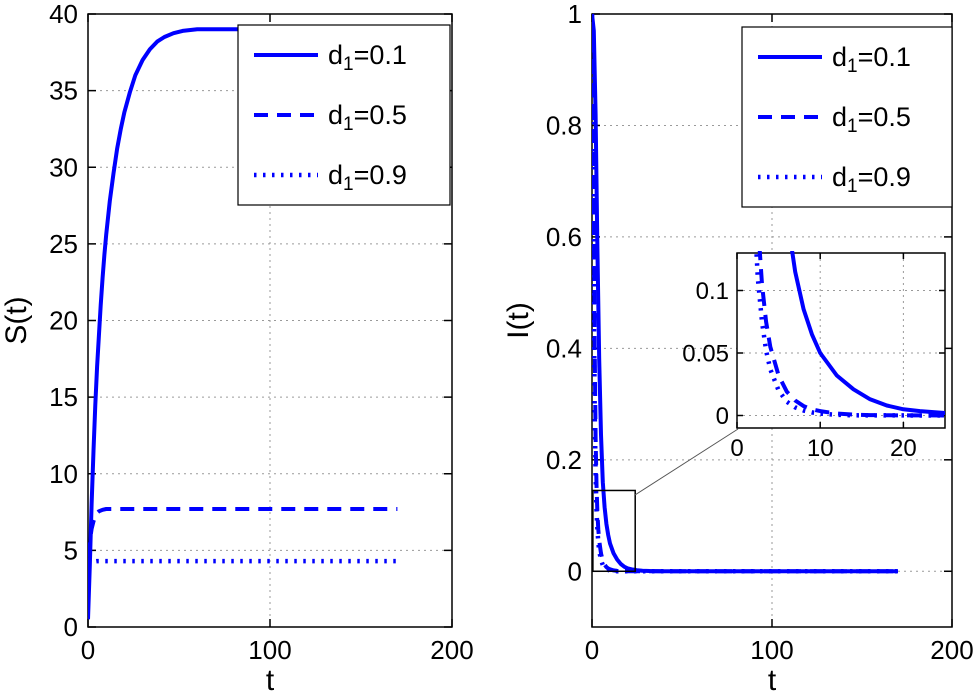 This screenshot has width=975, height=697. Describe the element at coordinates (564, 460) in the screenshot. I see `right-y-tick-label: 0.2` at that location.